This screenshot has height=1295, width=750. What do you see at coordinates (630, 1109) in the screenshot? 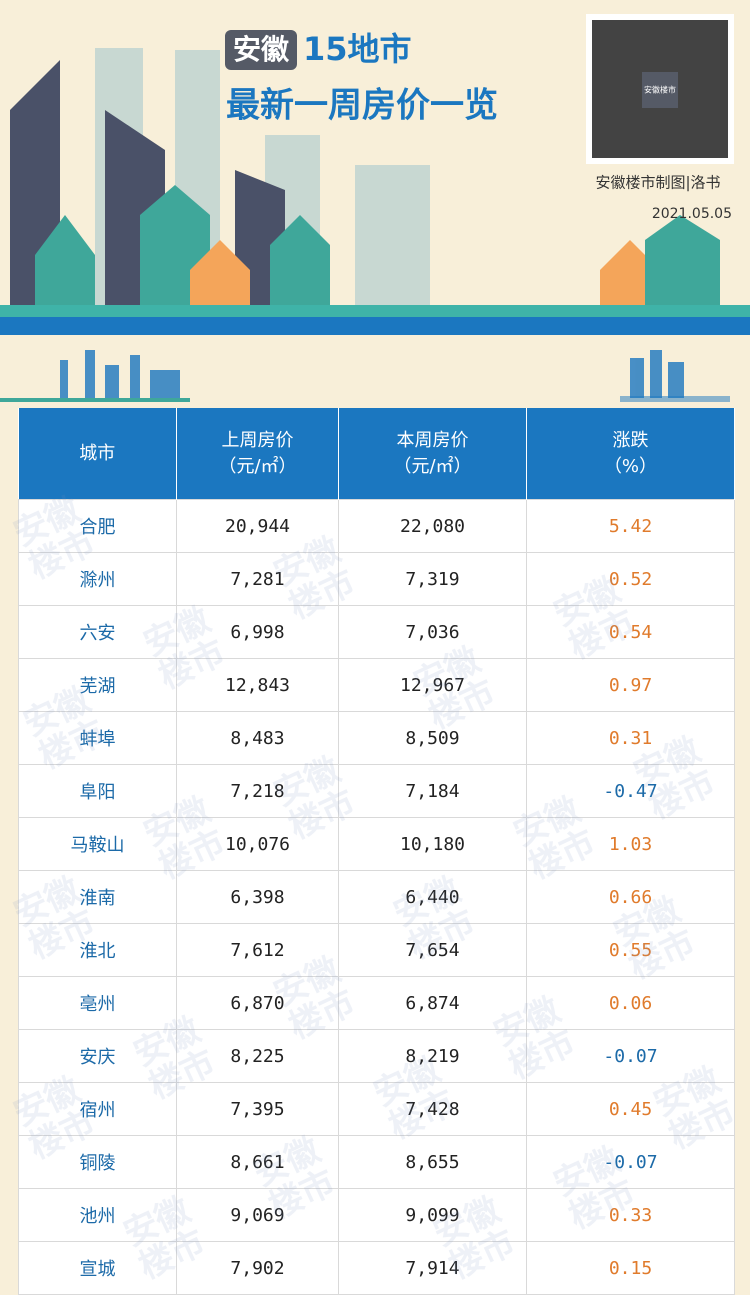
I see `value-cell: 0.45` at bounding box center [630, 1109].